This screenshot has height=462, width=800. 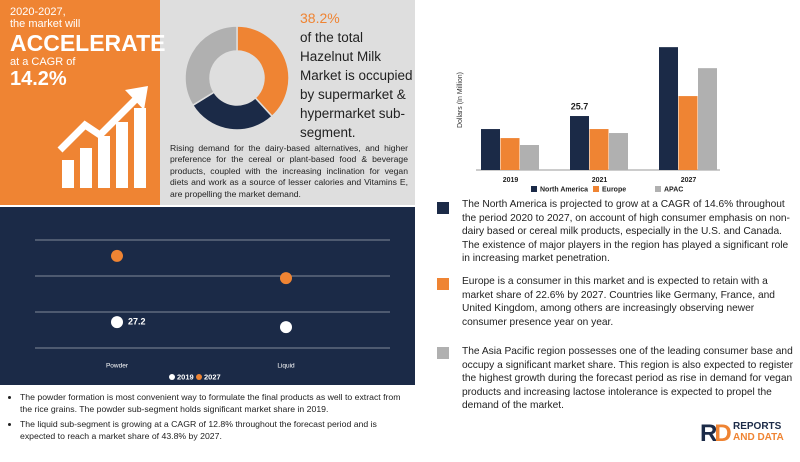 I want to click on legend-label: 2019, so click(x=185, y=376).